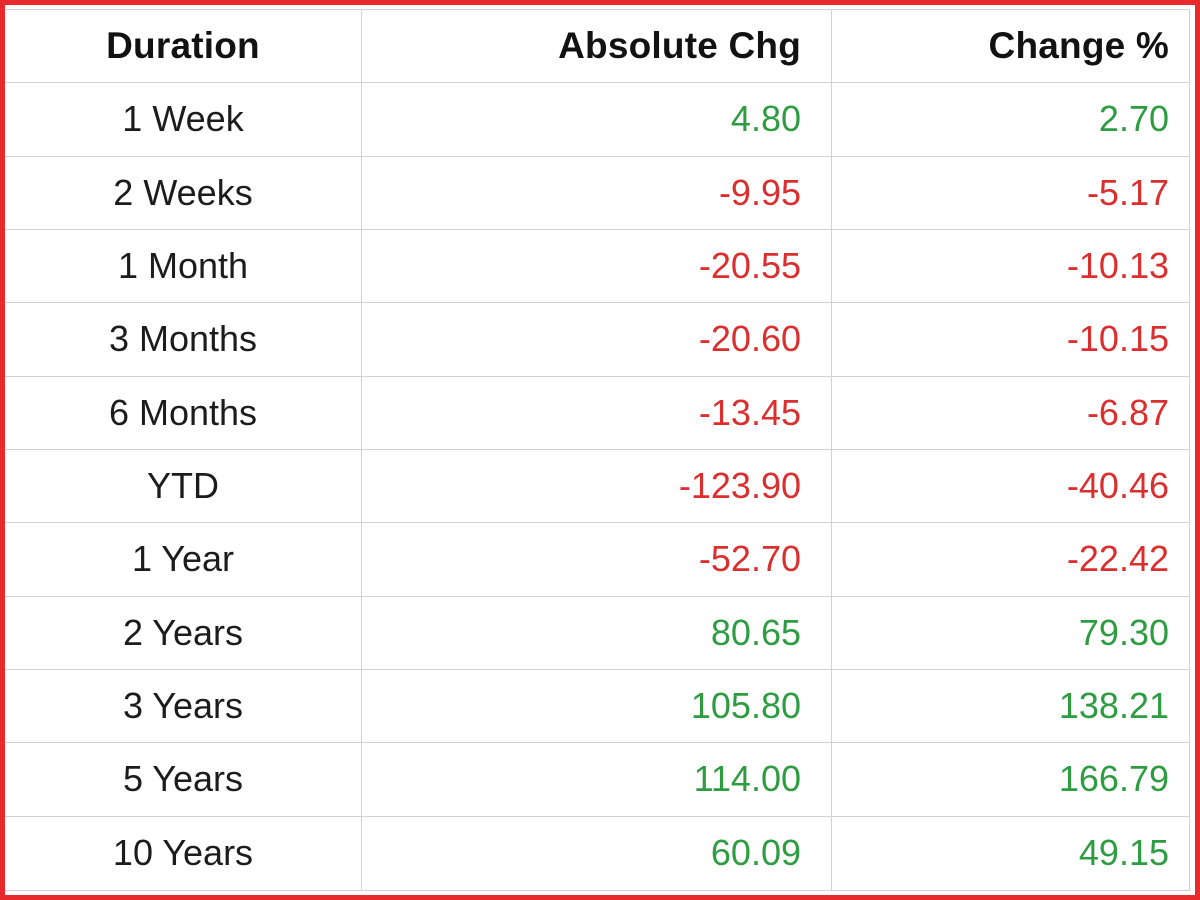 The image size is (1200, 900). Describe the element at coordinates (1123, 632) in the screenshot. I see `change-percent-cell: 79.30` at that location.